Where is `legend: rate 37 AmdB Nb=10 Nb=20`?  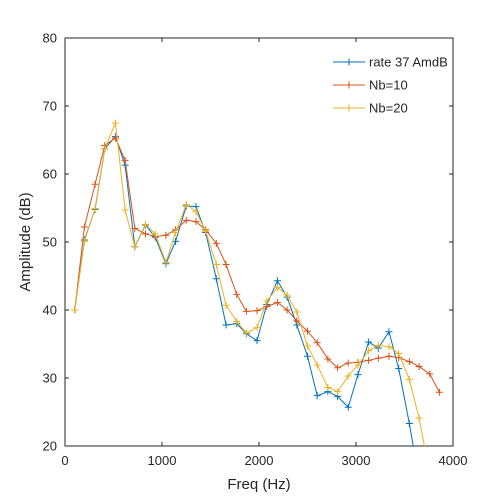 legend: rate 37 AmdB Nb=10 Nb=20 is located at coordinates (388, 84).